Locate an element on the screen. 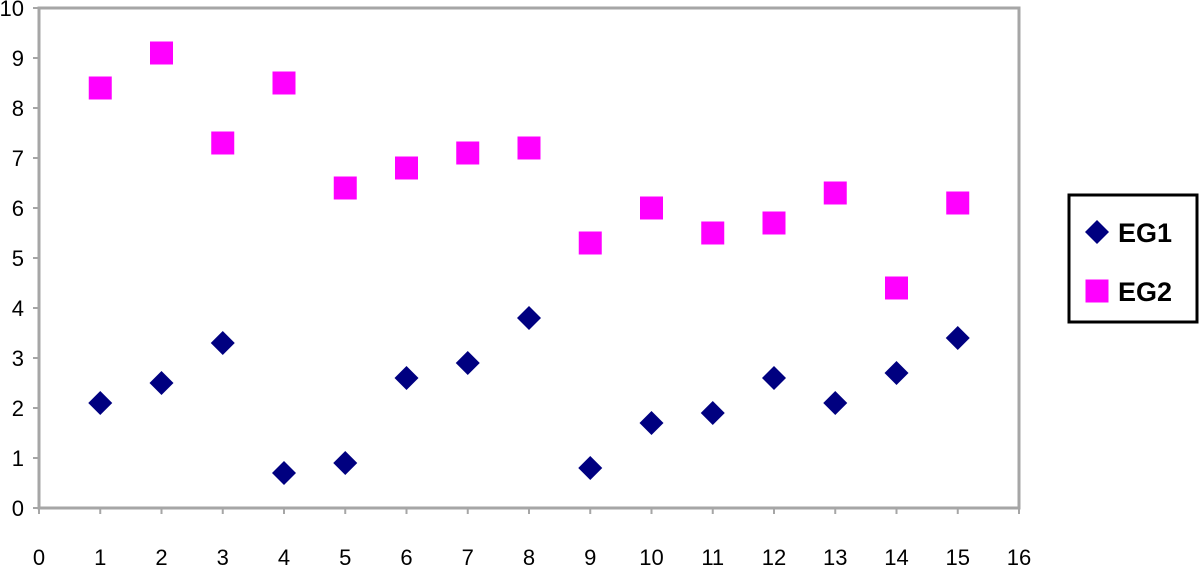 The height and width of the screenshot is (569, 1200). y-tick-label: 2 is located at coordinates (18, 408).